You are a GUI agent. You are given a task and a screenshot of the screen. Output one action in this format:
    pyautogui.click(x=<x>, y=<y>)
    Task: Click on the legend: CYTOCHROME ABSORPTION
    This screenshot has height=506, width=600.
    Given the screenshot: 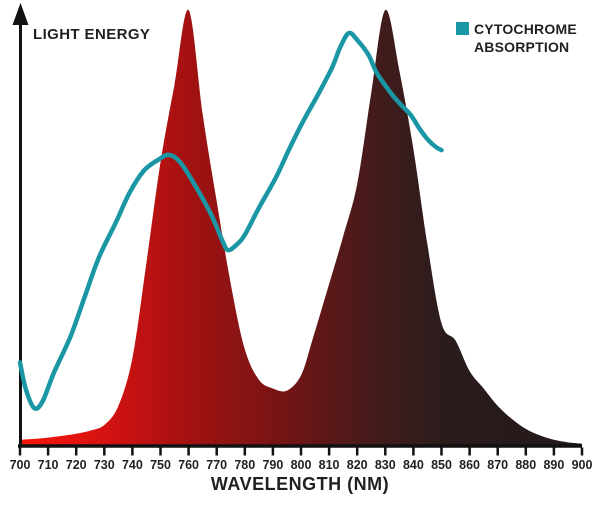 What is the action you would take?
    pyautogui.click(x=516, y=38)
    